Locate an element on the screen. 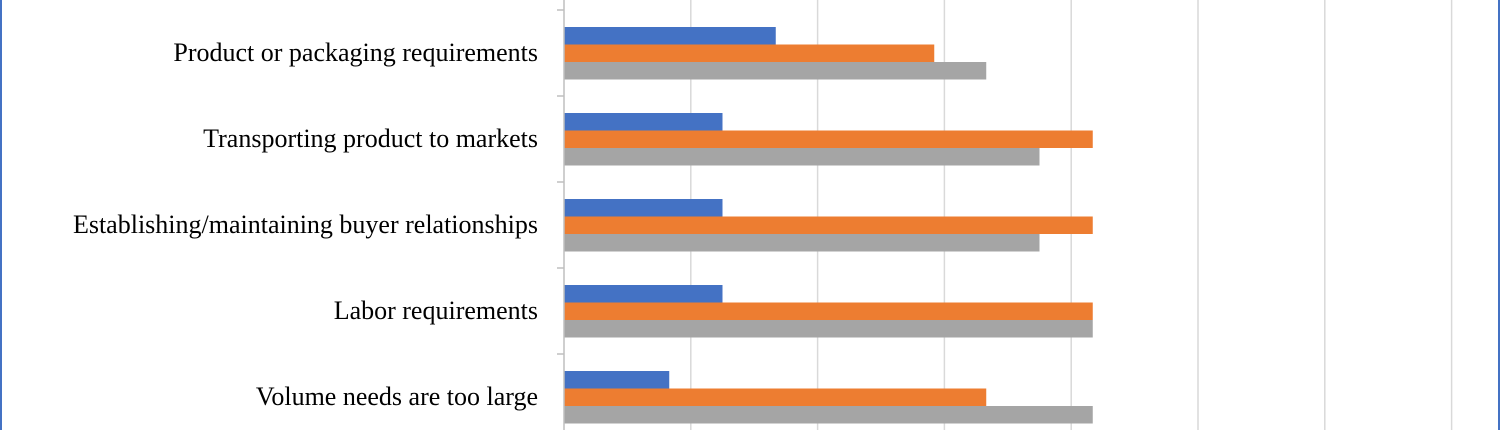 The image size is (1500, 430). category-label: Product or packaging requirements is located at coordinates (355, 52).